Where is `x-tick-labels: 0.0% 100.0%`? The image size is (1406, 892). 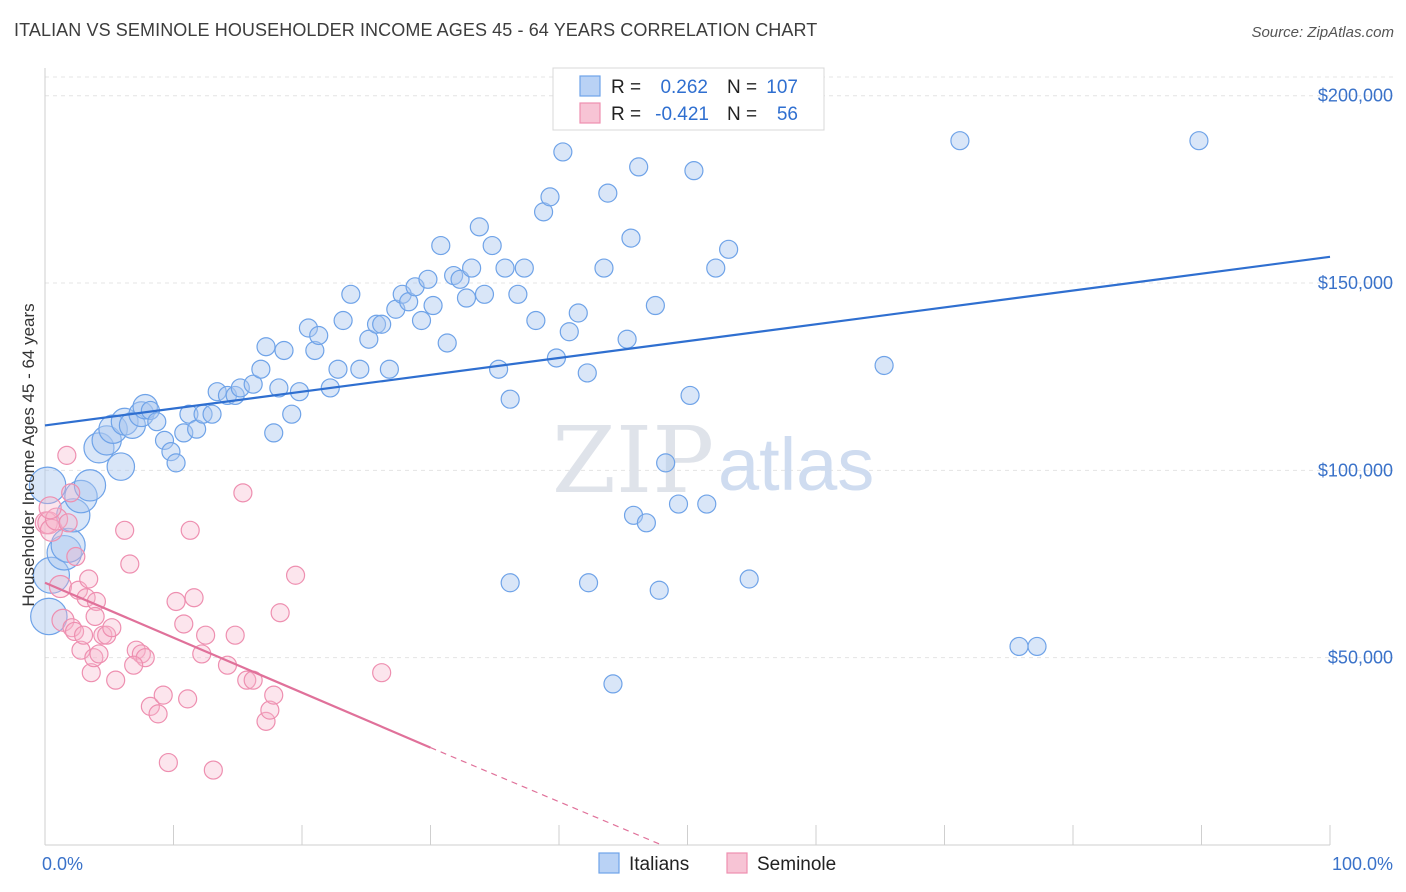
x-tick-labels: 0.0% 100.0% is located at coordinates (717, 864).